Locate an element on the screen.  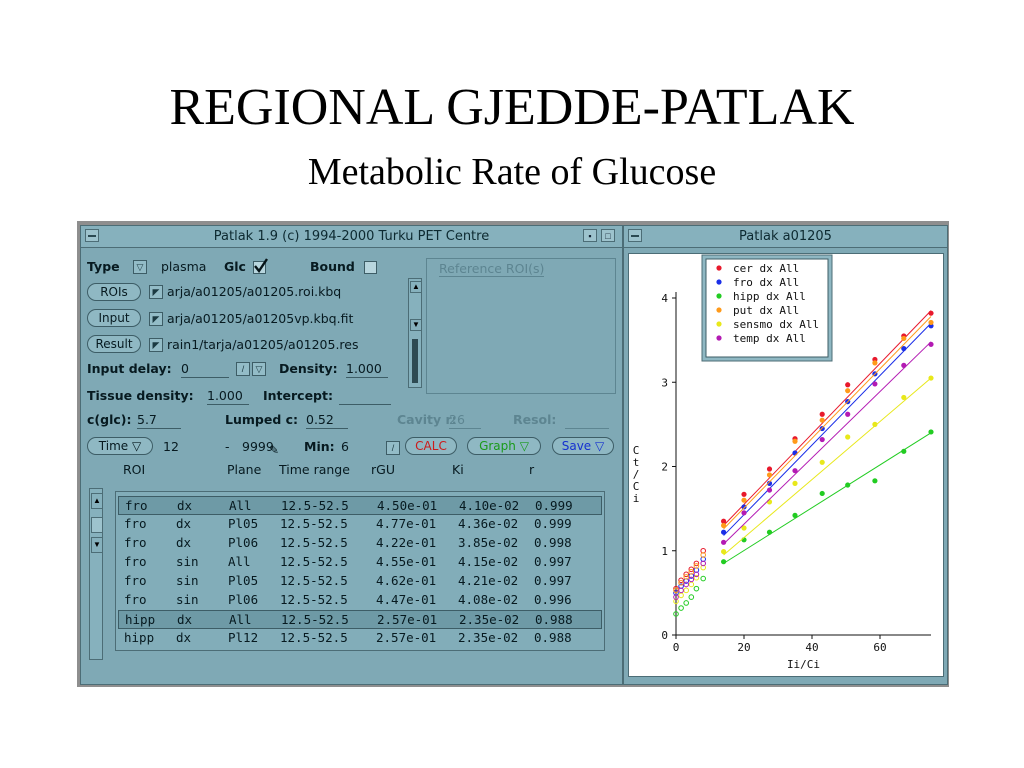
time-start-value: 12 is located at coordinates (171, 446).